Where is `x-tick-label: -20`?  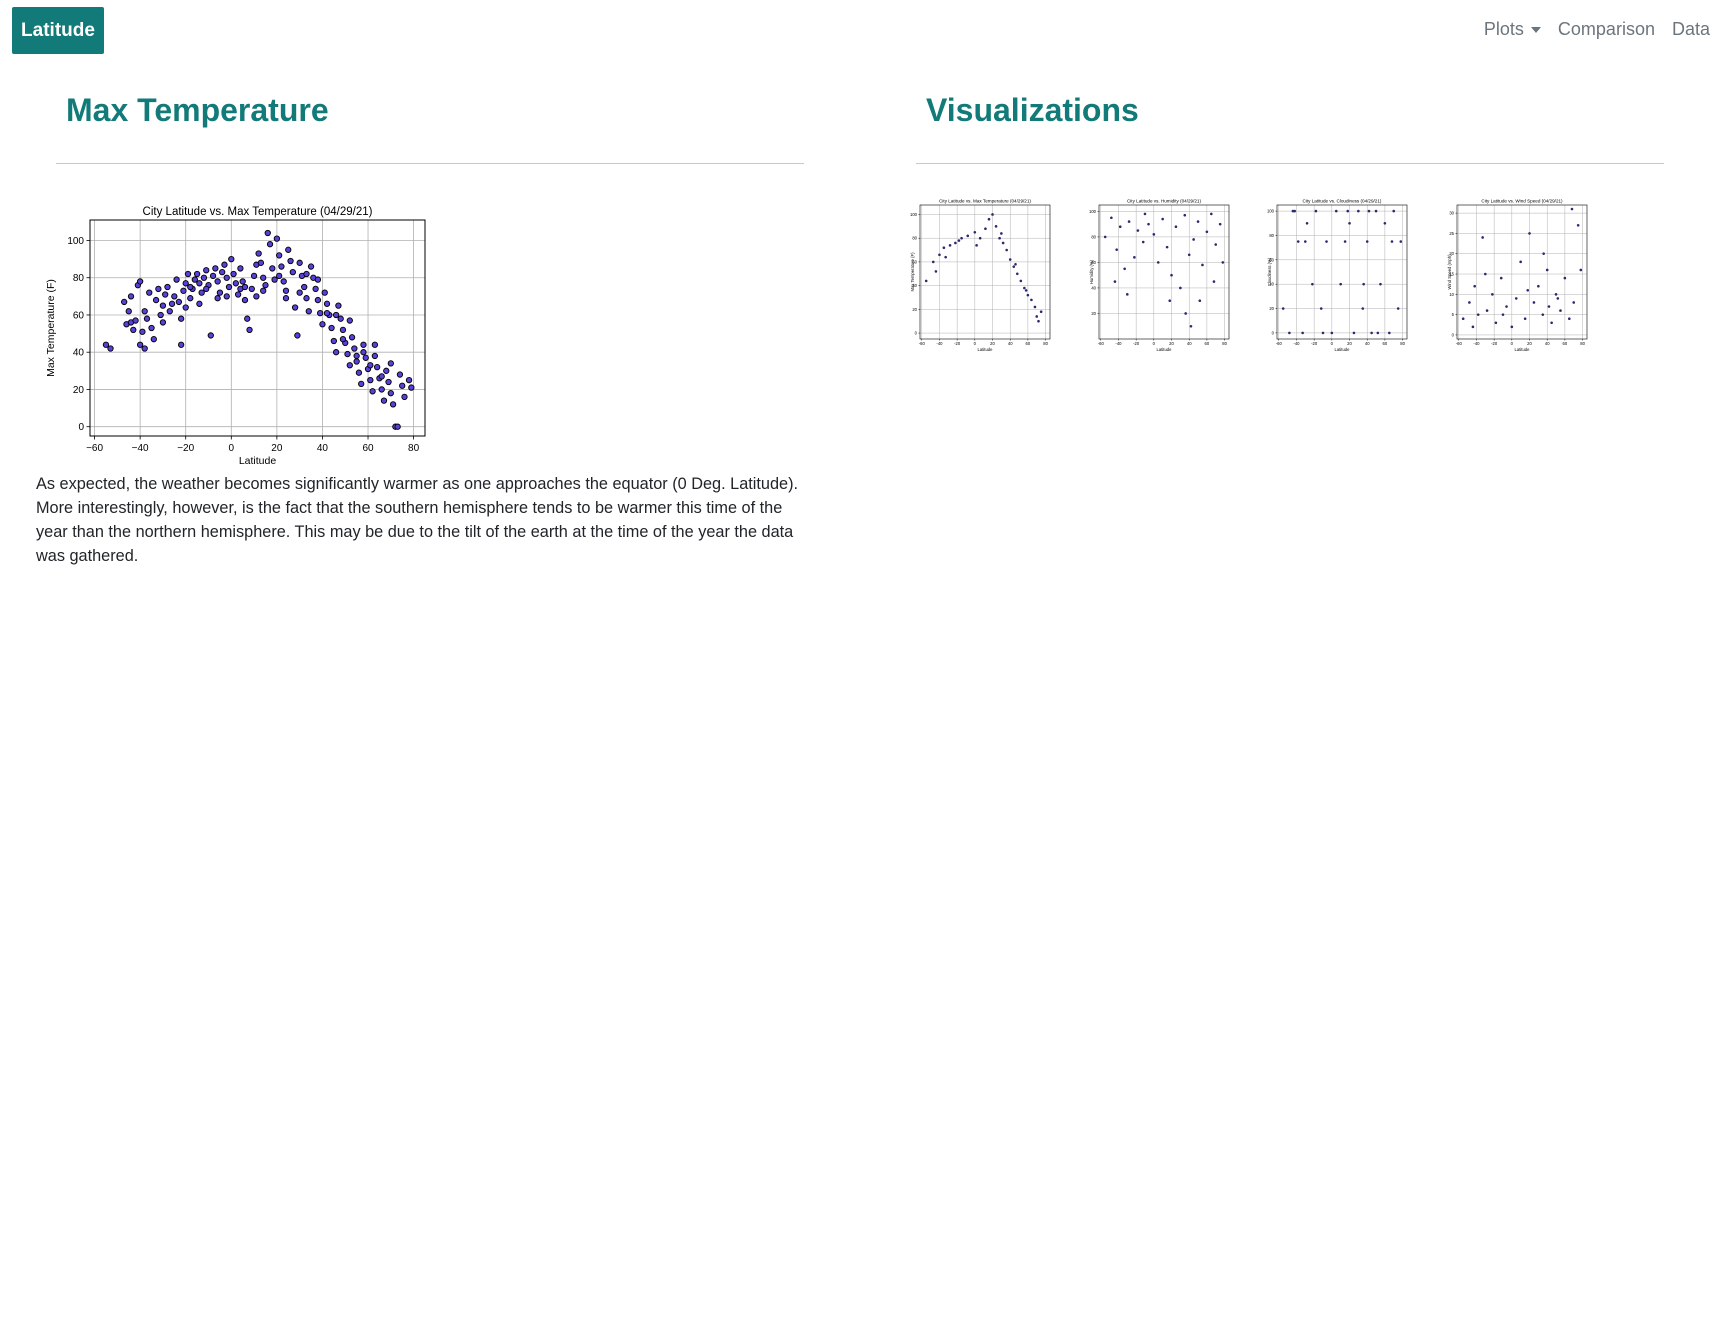
x-tick-label: -20 is located at coordinates (957, 343).